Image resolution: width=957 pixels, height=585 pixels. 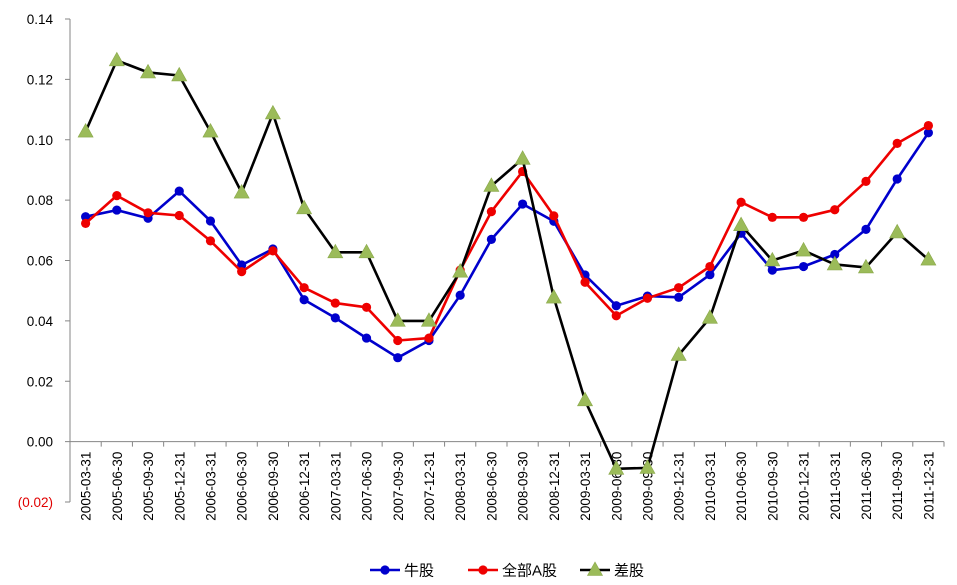 What do you see at coordinates (40, 79) in the screenshot?
I see `y-tick-label: 0.12` at bounding box center [40, 79].